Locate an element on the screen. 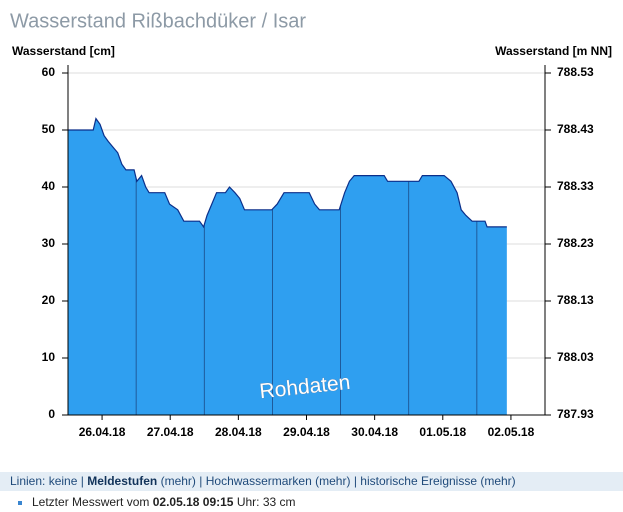 This screenshot has height=512, width=623. x-tick-label: 28.04.18 is located at coordinates (238, 432).